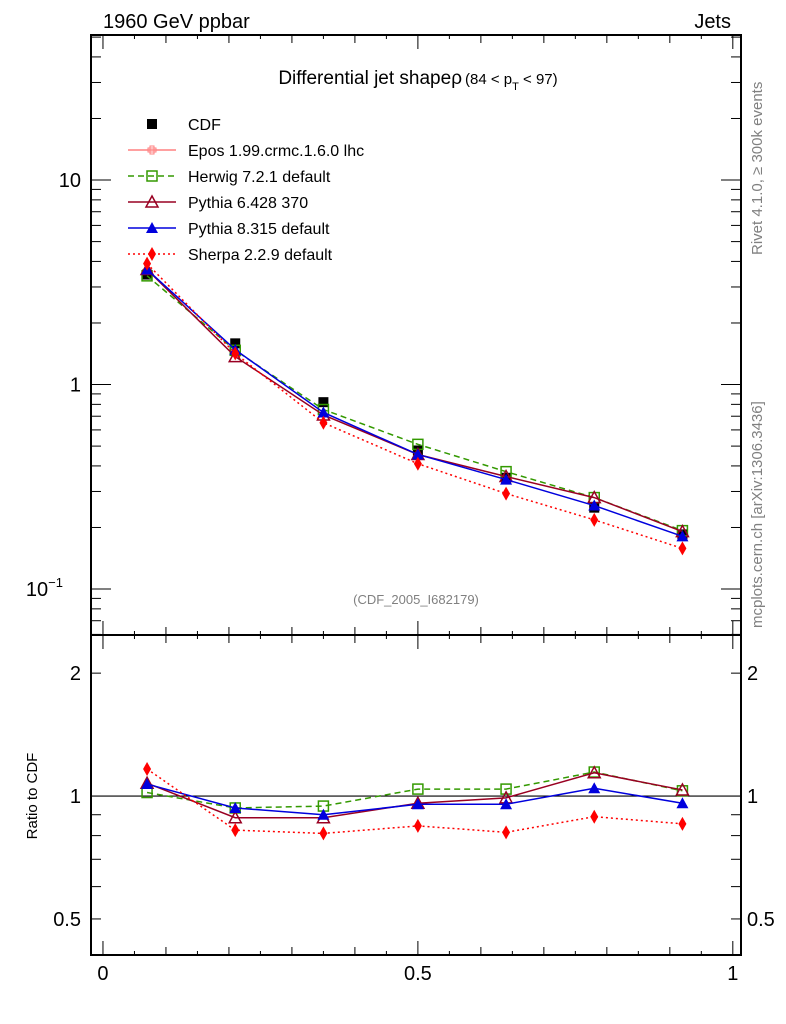  Describe the element at coordinates (417, 80) in the screenshot. I see `main-title: Differential jet shapeρ (84 < pT < 97)` at that location.